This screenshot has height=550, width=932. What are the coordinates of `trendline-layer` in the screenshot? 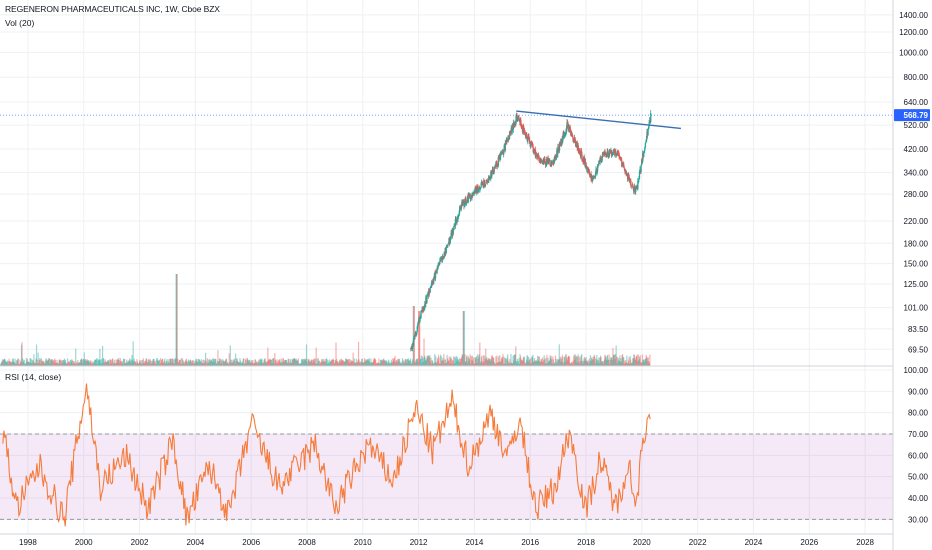 It's located at (598, 120).